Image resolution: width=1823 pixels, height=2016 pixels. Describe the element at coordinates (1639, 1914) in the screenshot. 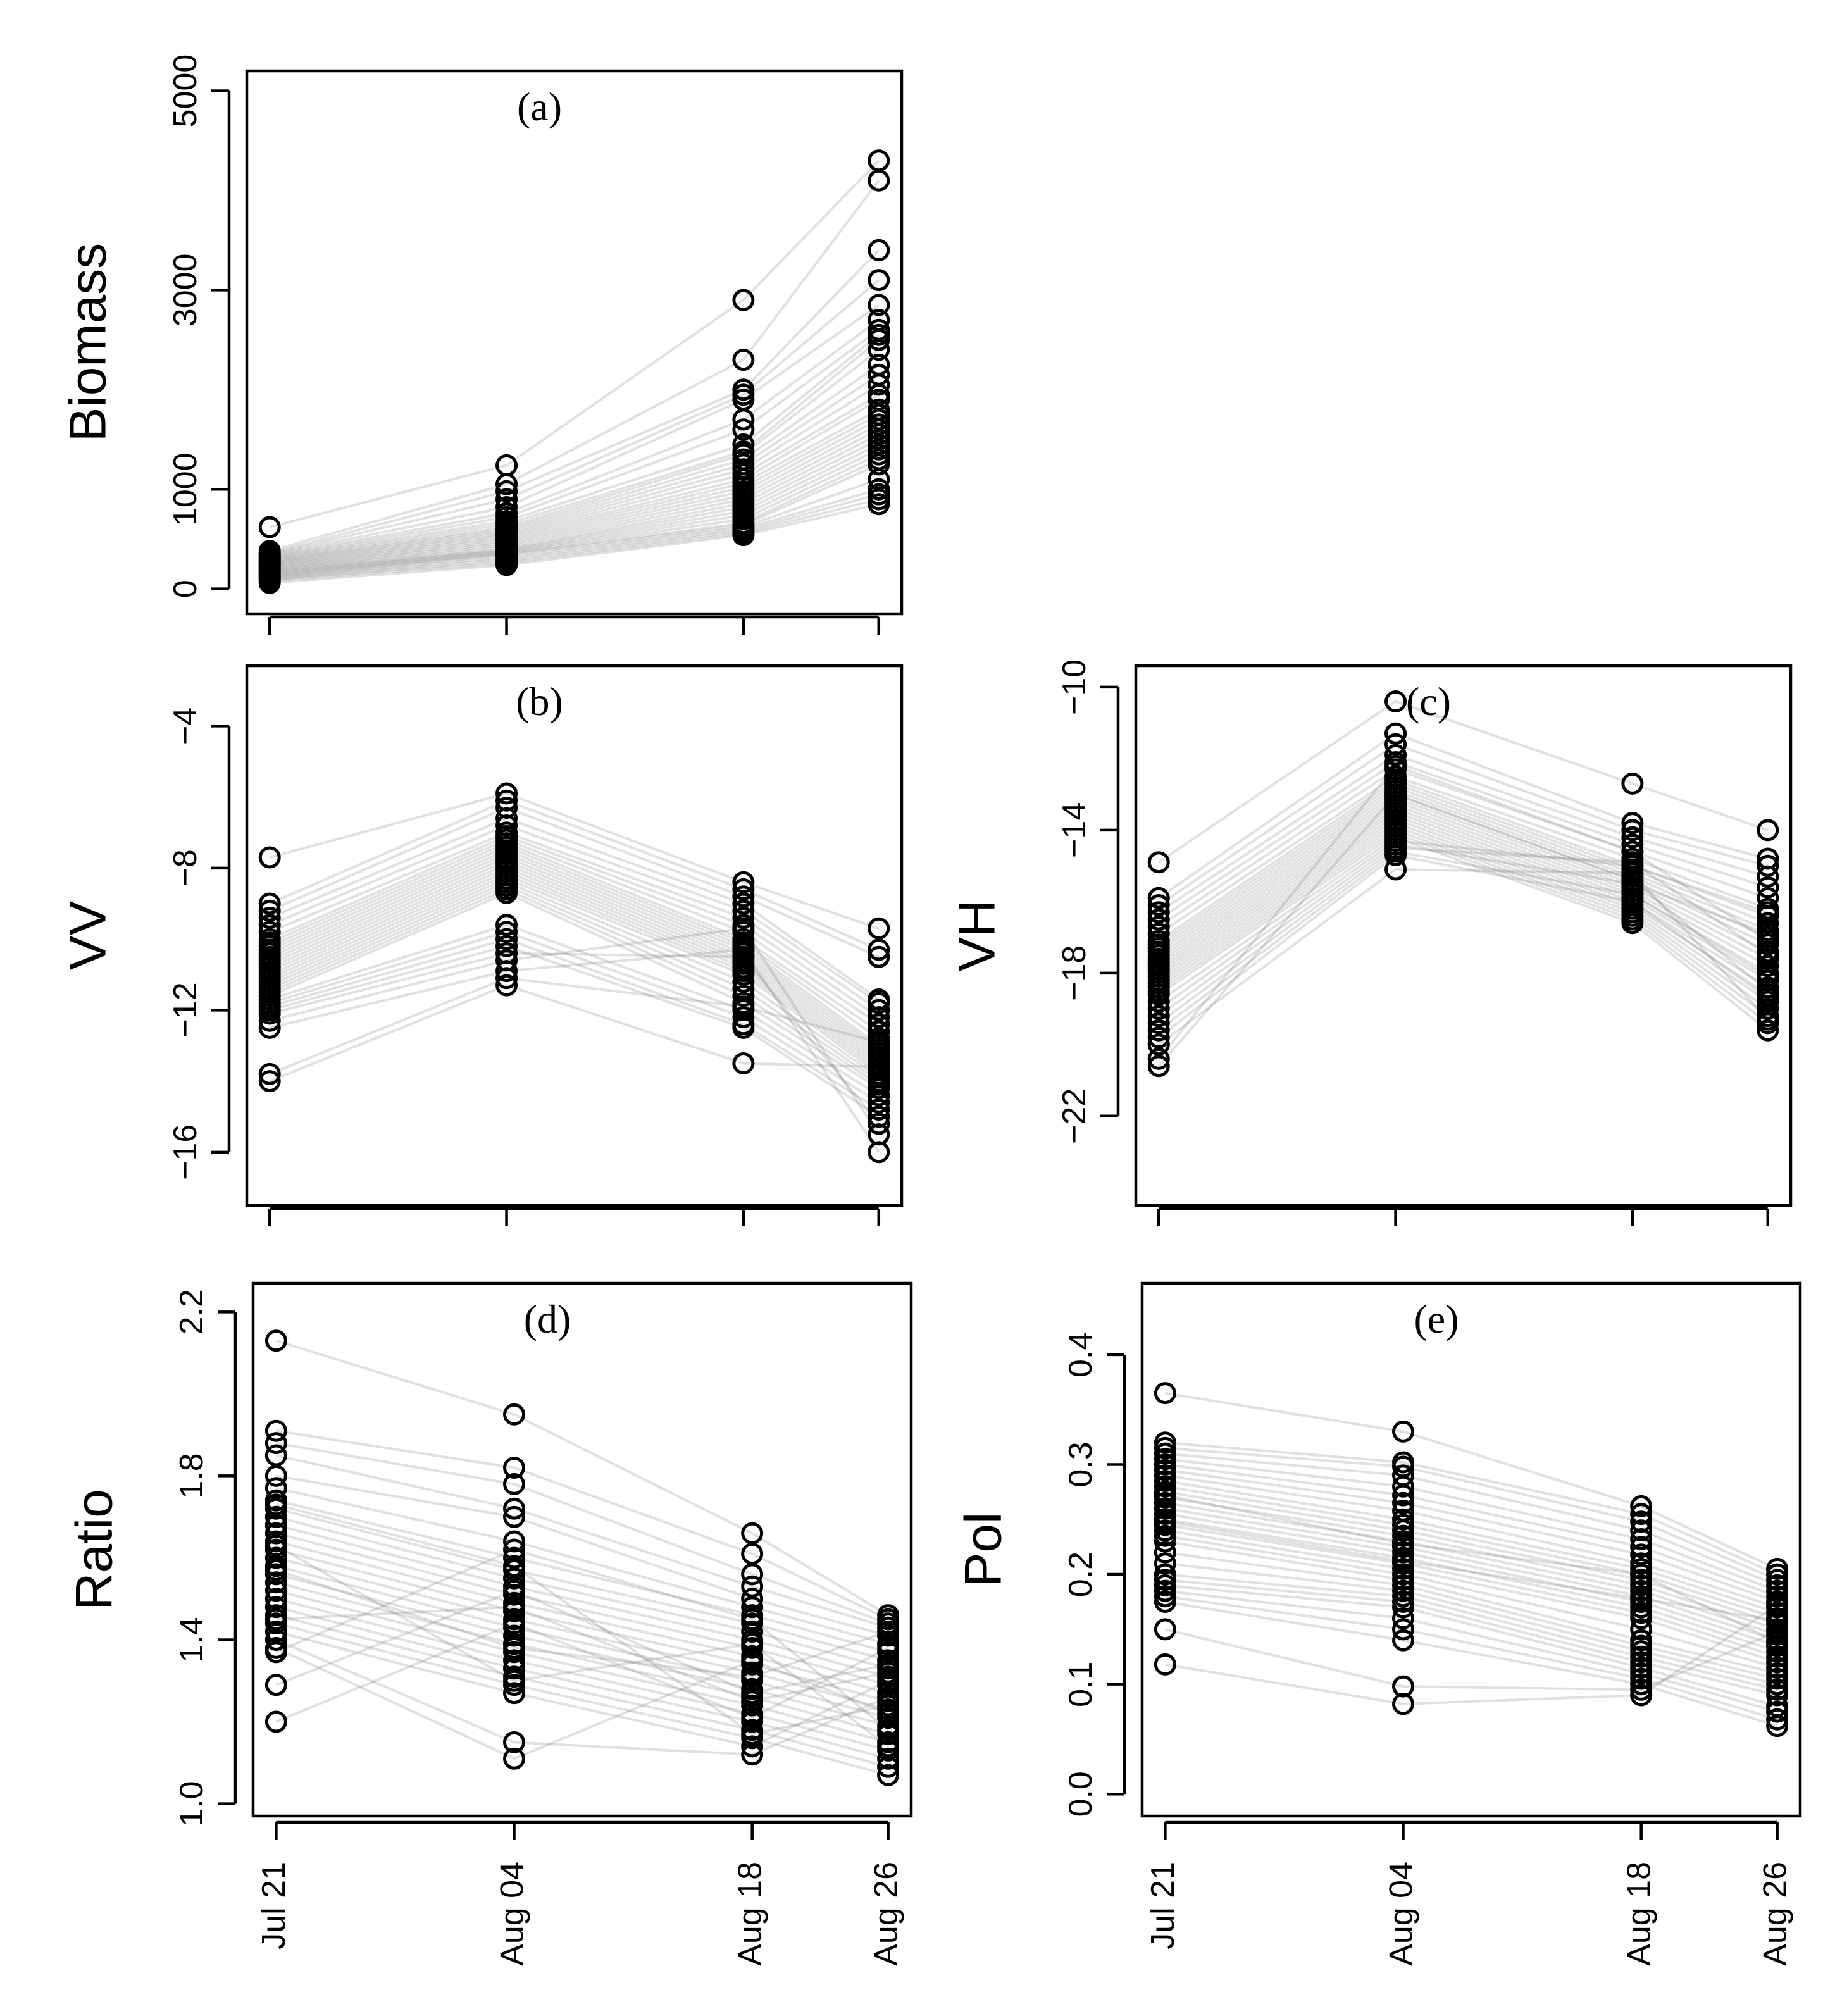

I see `x-tick-label: Aug 18` at that location.